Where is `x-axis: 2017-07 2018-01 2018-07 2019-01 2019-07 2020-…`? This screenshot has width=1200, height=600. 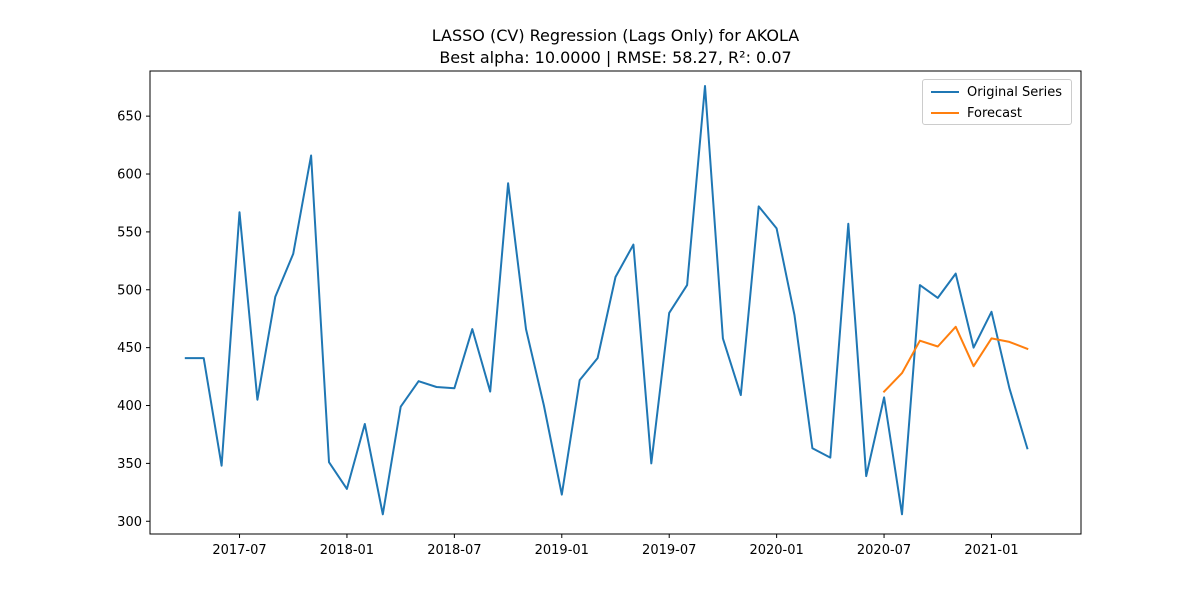 x-axis: 2017-07 2018-01 2018-07 2019-01 2019-07 2020-… is located at coordinates (615, 546).